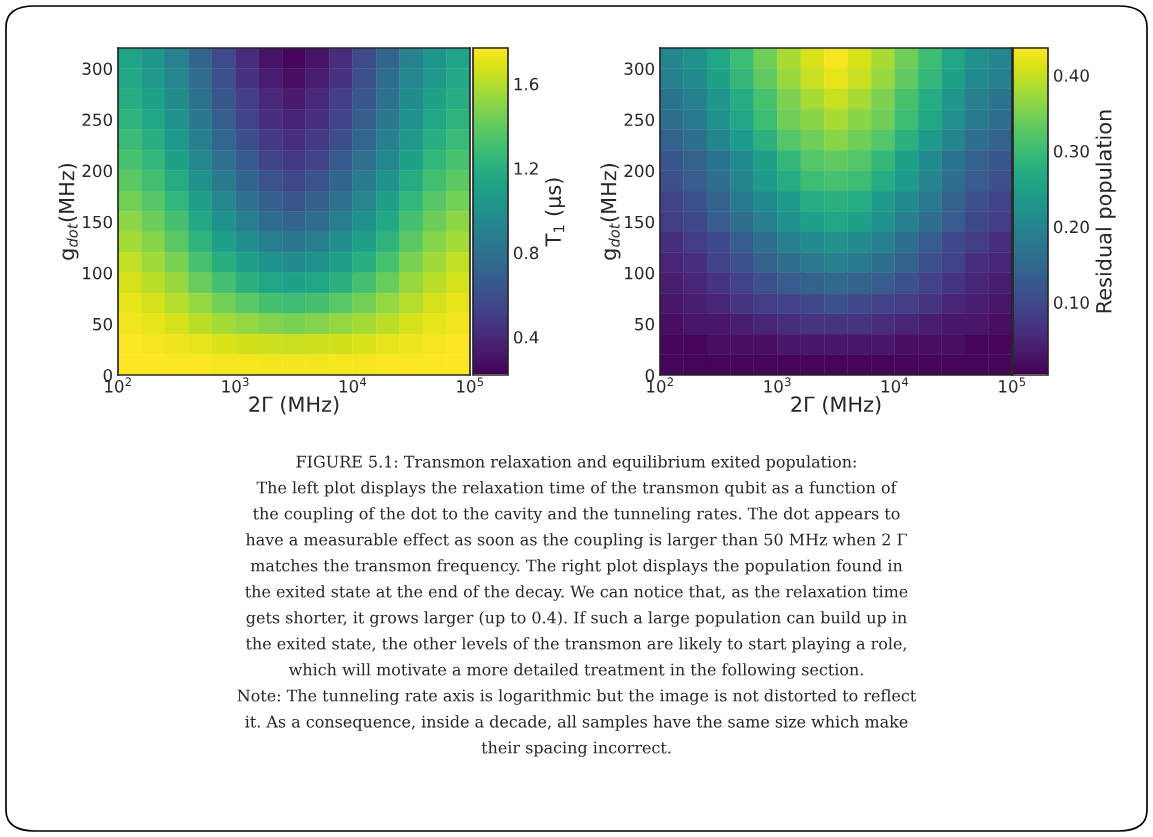 This screenshot has width=1153, height=837. Describe the element at coordinates (576, 541) in the screenshot. I see `text: have a measurable effect as soon as the coupling is larger than 50 MHz when 2 Γ` at that location.